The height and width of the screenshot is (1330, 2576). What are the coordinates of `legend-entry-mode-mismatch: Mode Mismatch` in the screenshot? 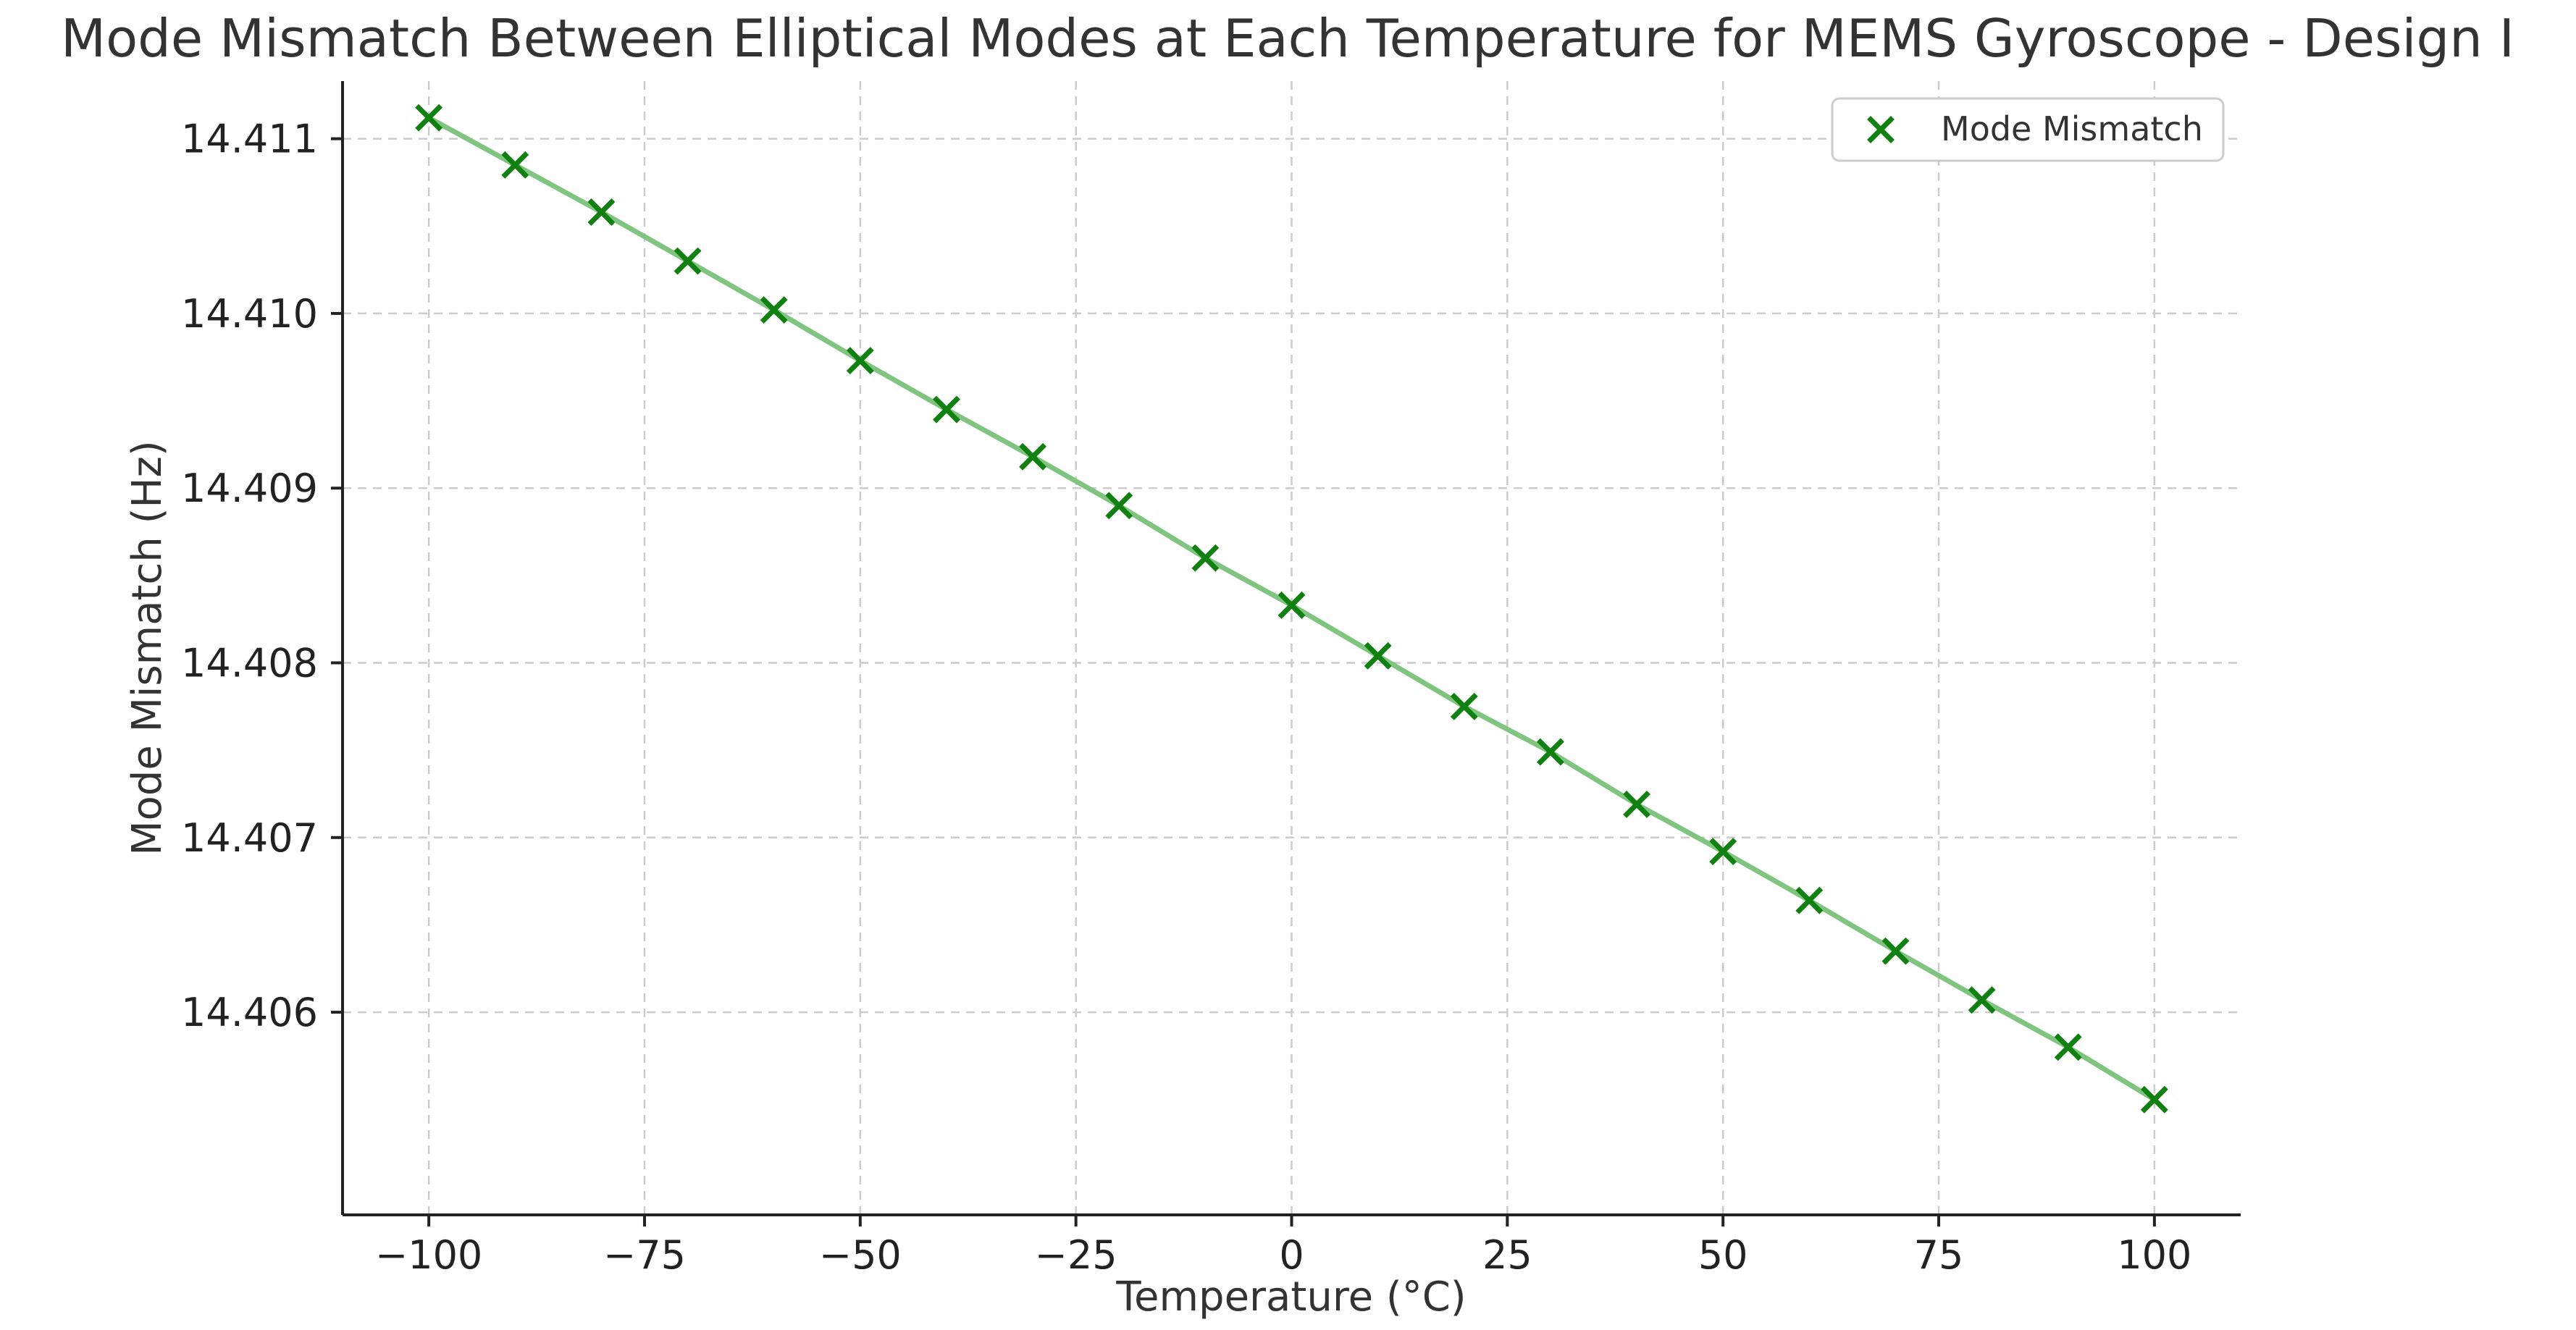 It's located at (2072, 129).